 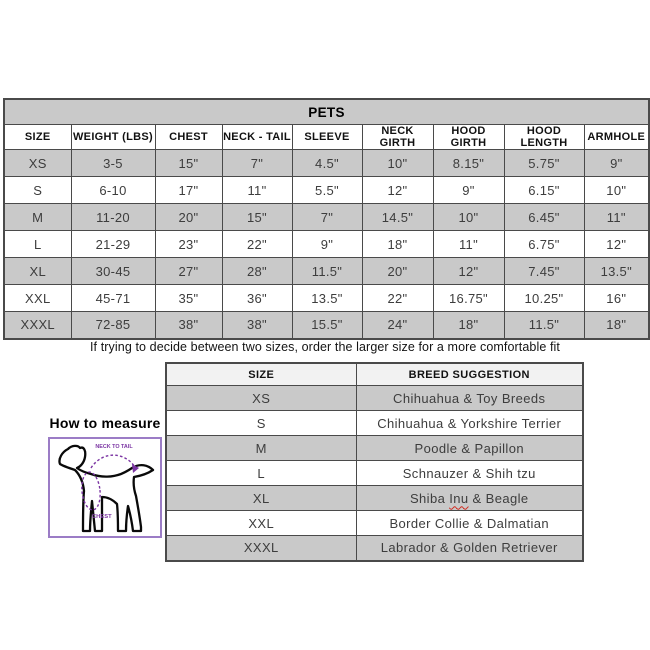 I want to click on table-header-row: SIZE BREED SUGGESTION, so click(x=374, y=374).